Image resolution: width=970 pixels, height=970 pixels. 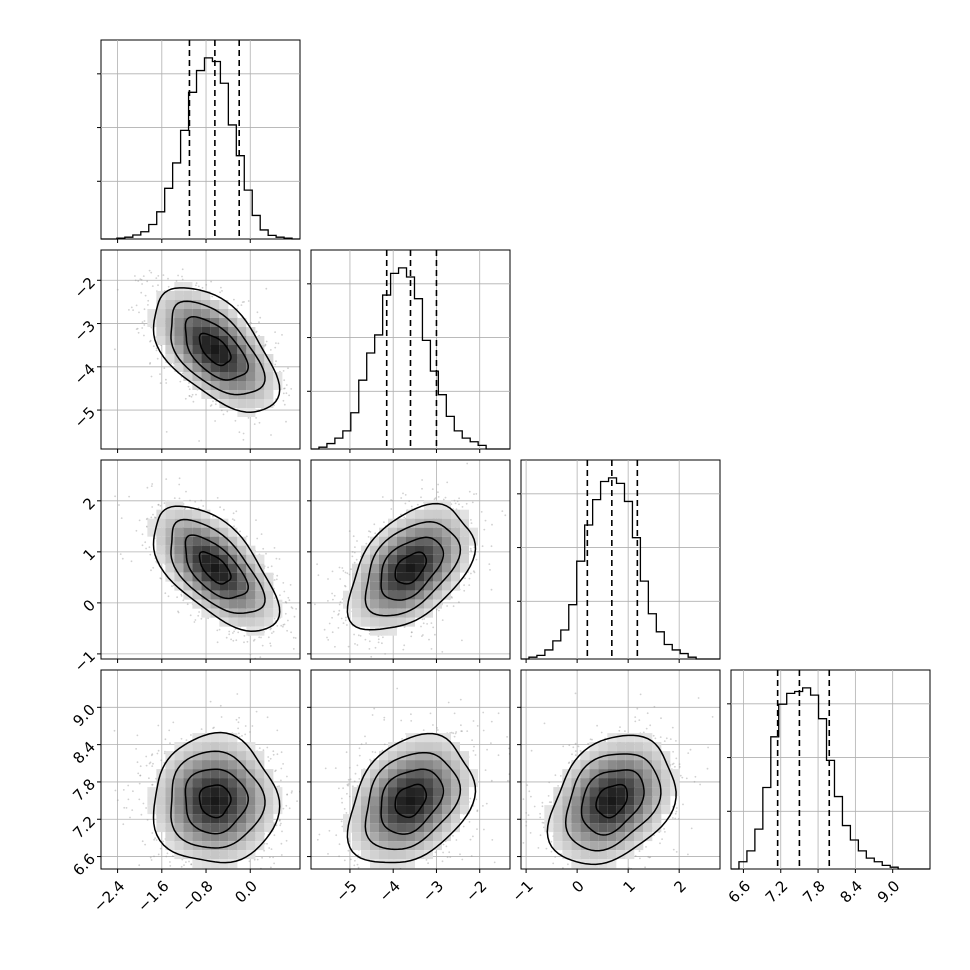 I want to click on contour-line, so click(x=411, y=568).